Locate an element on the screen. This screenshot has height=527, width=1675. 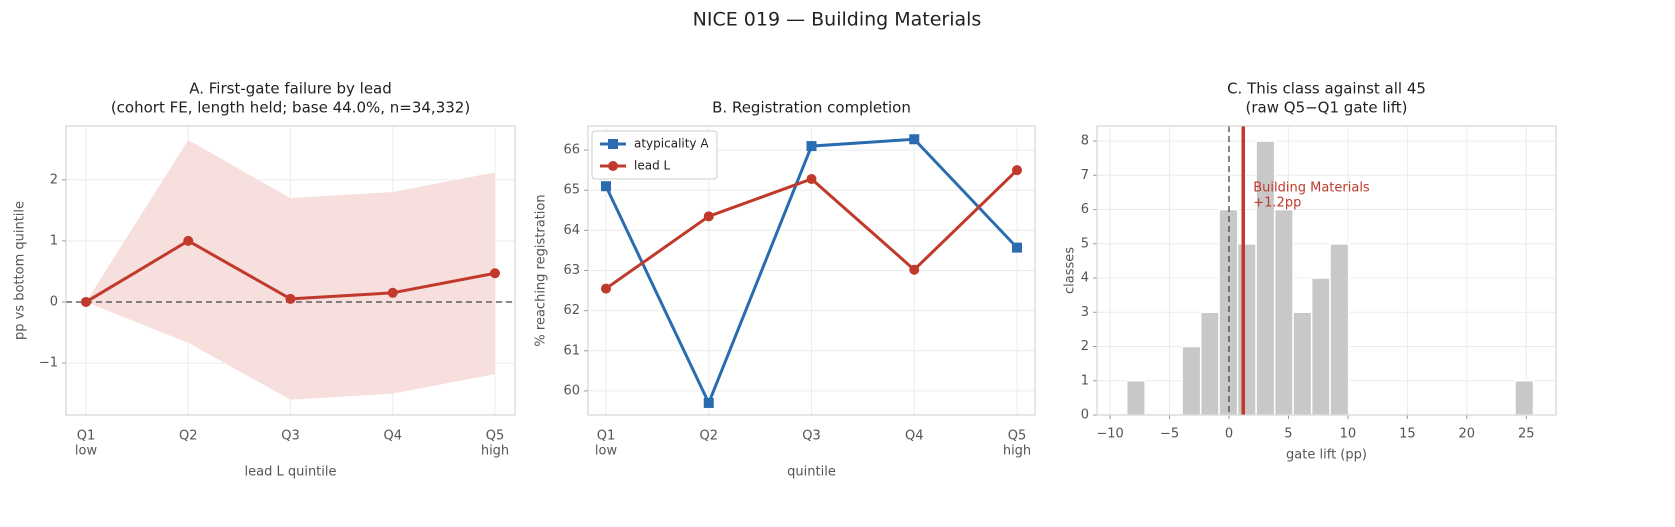
panel-title: C. This class against all 45 is located at coordinates (1326, 89).